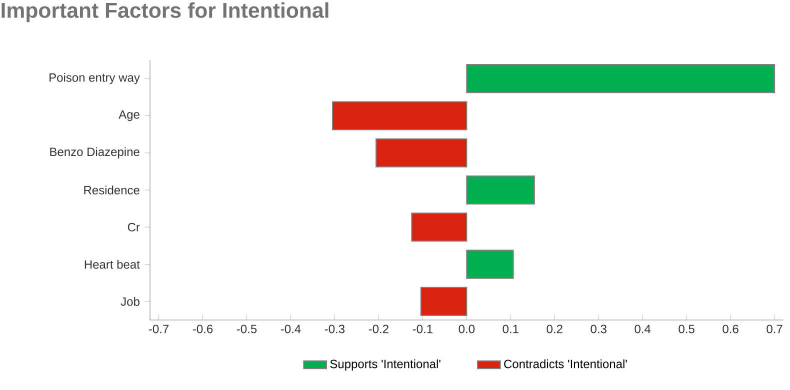 The height and width of the screenshot is (390, 790). I want to click on legend-label: Contradicts 'Intentional', so click(565, 363).